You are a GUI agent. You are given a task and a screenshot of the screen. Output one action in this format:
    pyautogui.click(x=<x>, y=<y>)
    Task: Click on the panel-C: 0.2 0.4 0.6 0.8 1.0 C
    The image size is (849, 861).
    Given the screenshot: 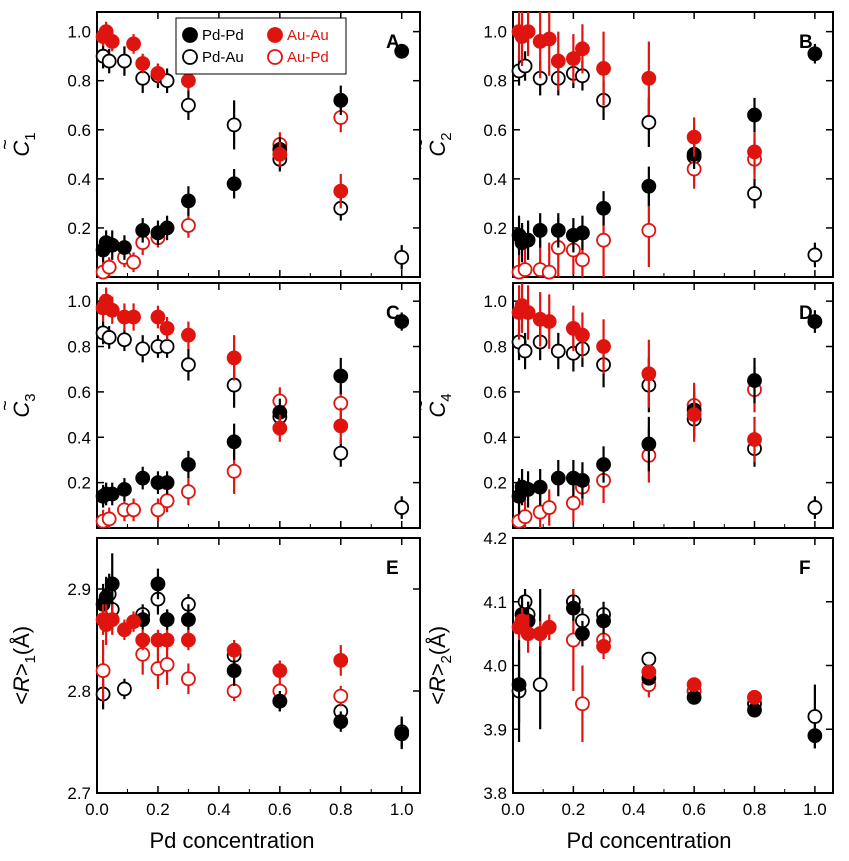 What is the action you would take?
    pyautogui.click(x=244, y=405)
    